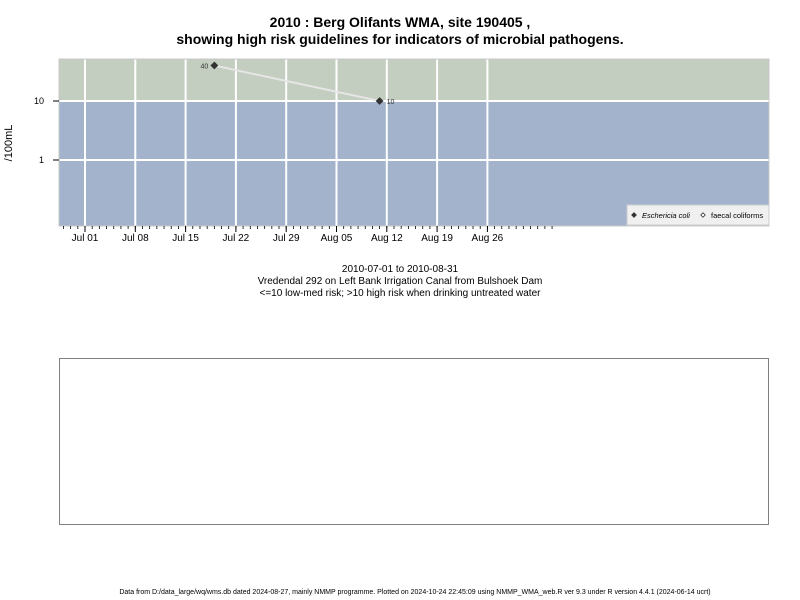 The image size is (800, 600). Describe the element at coordinates (39, 101) in the screenshot. I see `y-tick-label: 10` at that location.